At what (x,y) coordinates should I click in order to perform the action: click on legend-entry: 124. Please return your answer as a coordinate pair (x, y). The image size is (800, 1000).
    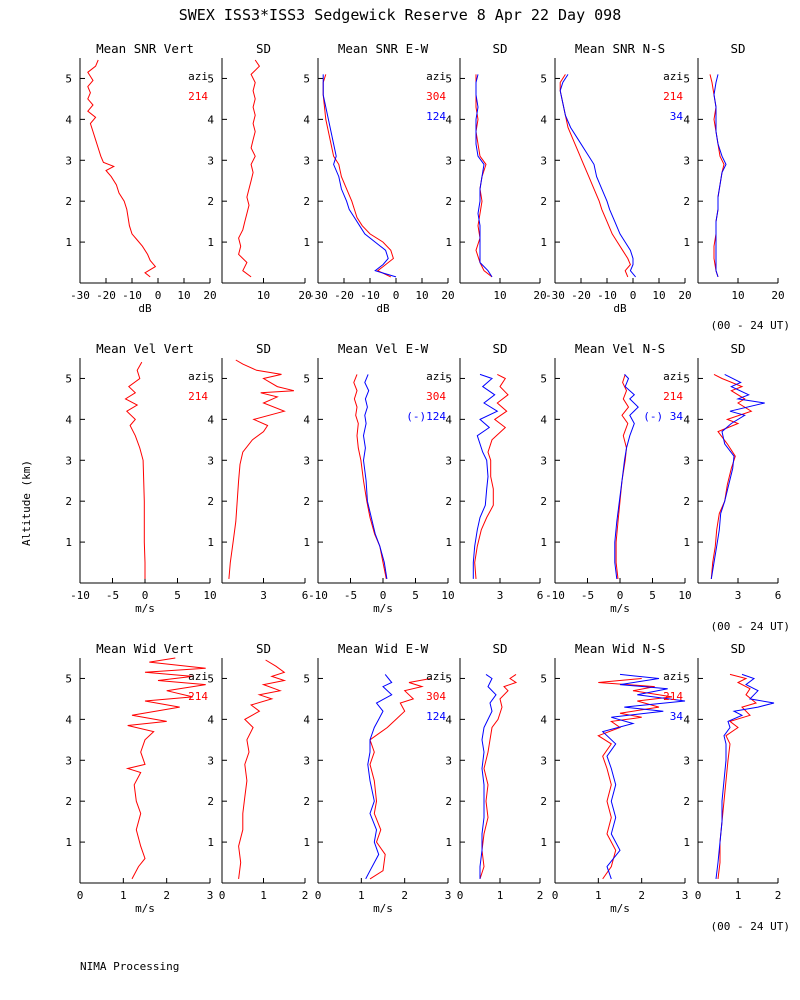
    Looking at the image, I should click on (436, 116).